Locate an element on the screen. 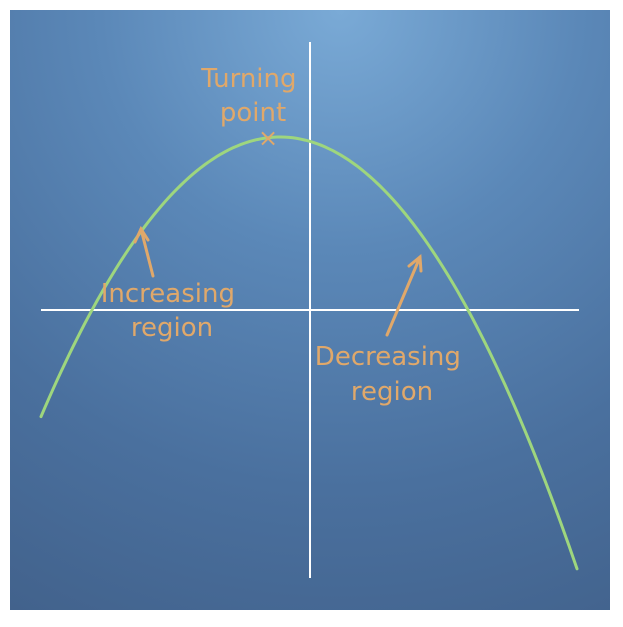  decreasing-region-label: Decreasing region is located at coordinates (392, 374).